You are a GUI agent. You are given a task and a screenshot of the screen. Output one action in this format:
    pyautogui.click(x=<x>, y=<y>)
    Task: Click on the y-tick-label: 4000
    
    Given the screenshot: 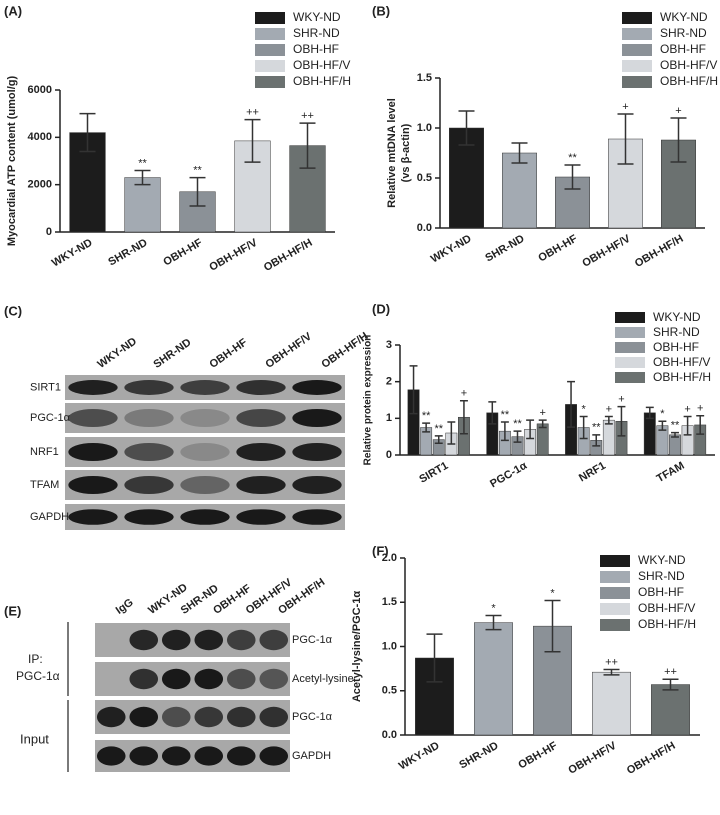 What is the action you would take?
    pyautogui.click(x=40, y=137)
    